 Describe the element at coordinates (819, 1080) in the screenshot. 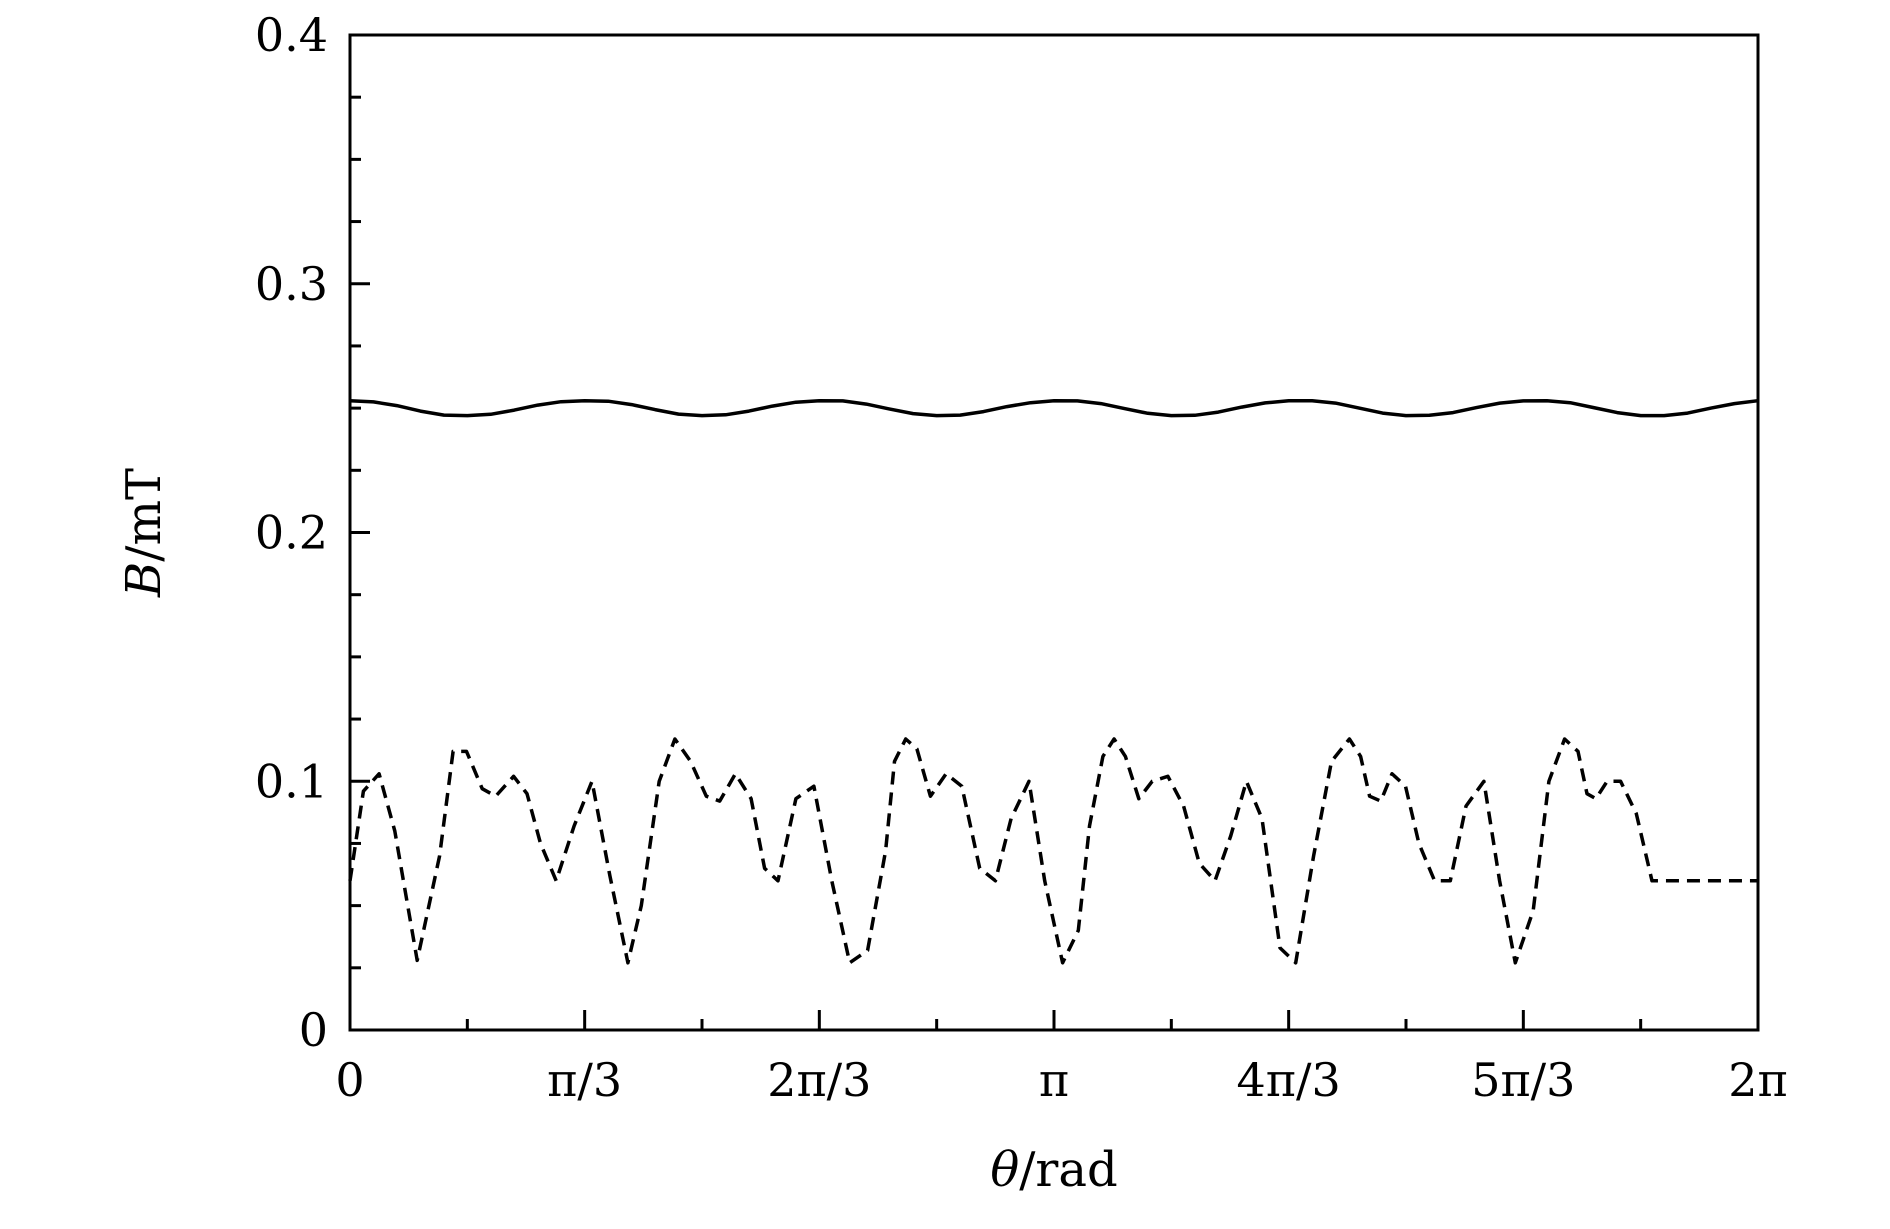

I see `x-tick-label: 2π/3` at that location.